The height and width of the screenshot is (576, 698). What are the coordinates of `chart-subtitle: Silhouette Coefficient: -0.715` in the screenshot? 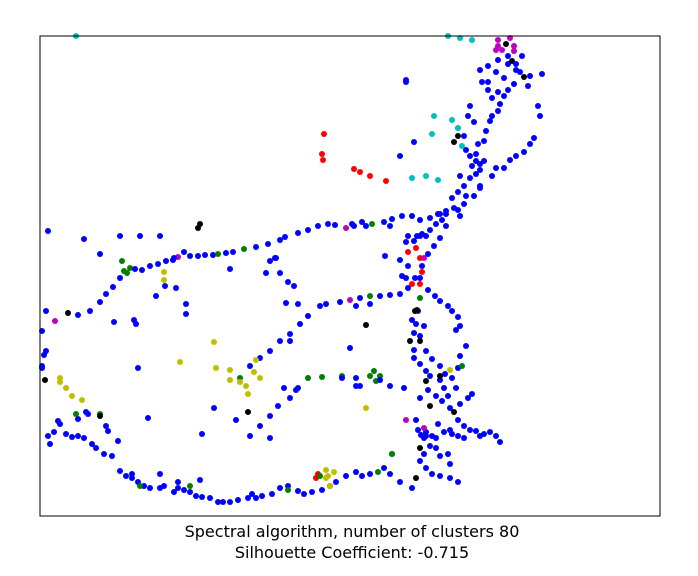 It's located at (352, 552).